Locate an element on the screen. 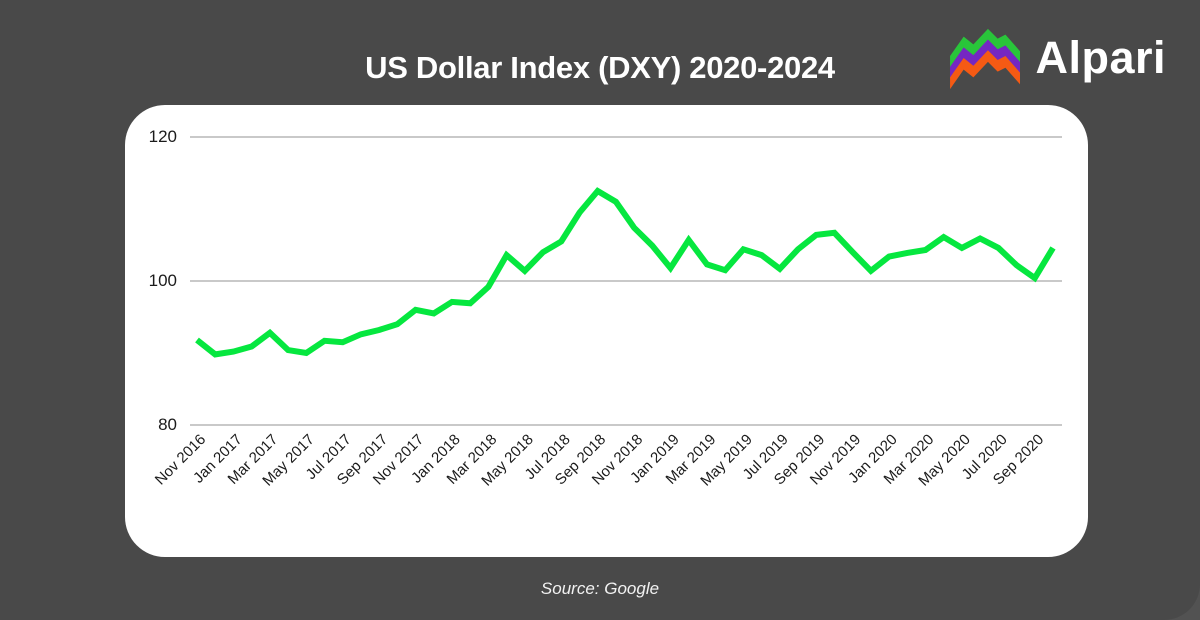 This screenshot has height=620, width=1200. y-tick-label: 100 is located at coordinates (162, 280).